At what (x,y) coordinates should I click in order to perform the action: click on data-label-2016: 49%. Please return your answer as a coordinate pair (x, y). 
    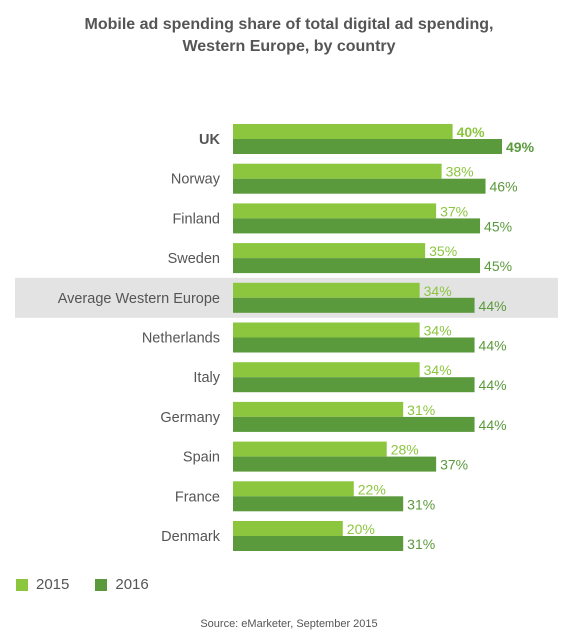
    Looking at the image, I should click on (520, 147).